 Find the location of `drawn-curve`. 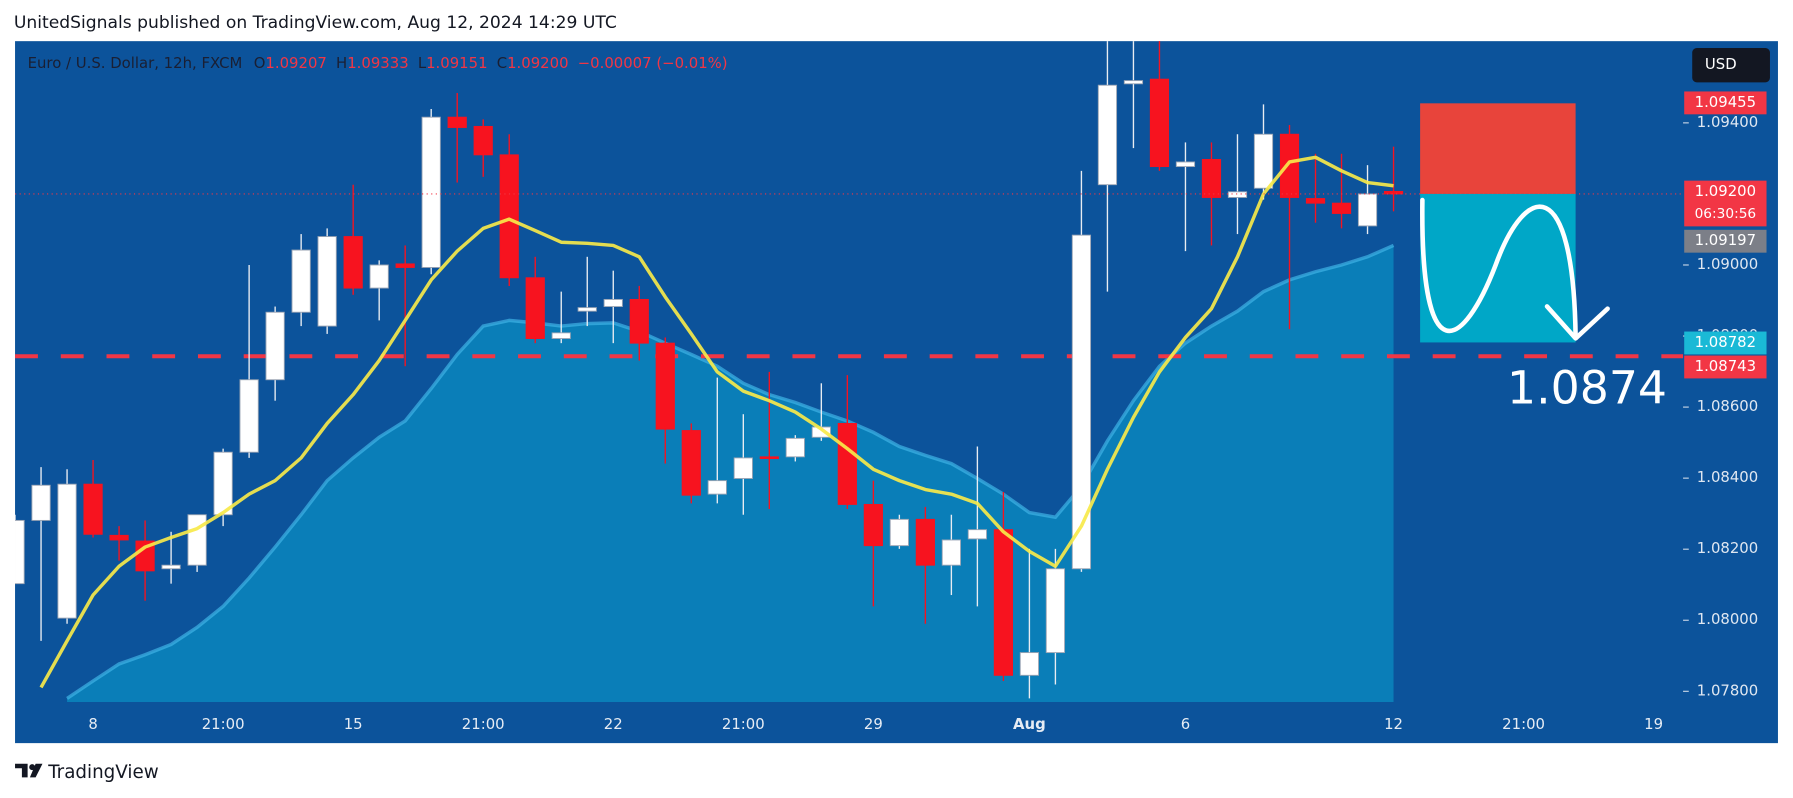

drawn-curve is located at coordinates (1499, 268).